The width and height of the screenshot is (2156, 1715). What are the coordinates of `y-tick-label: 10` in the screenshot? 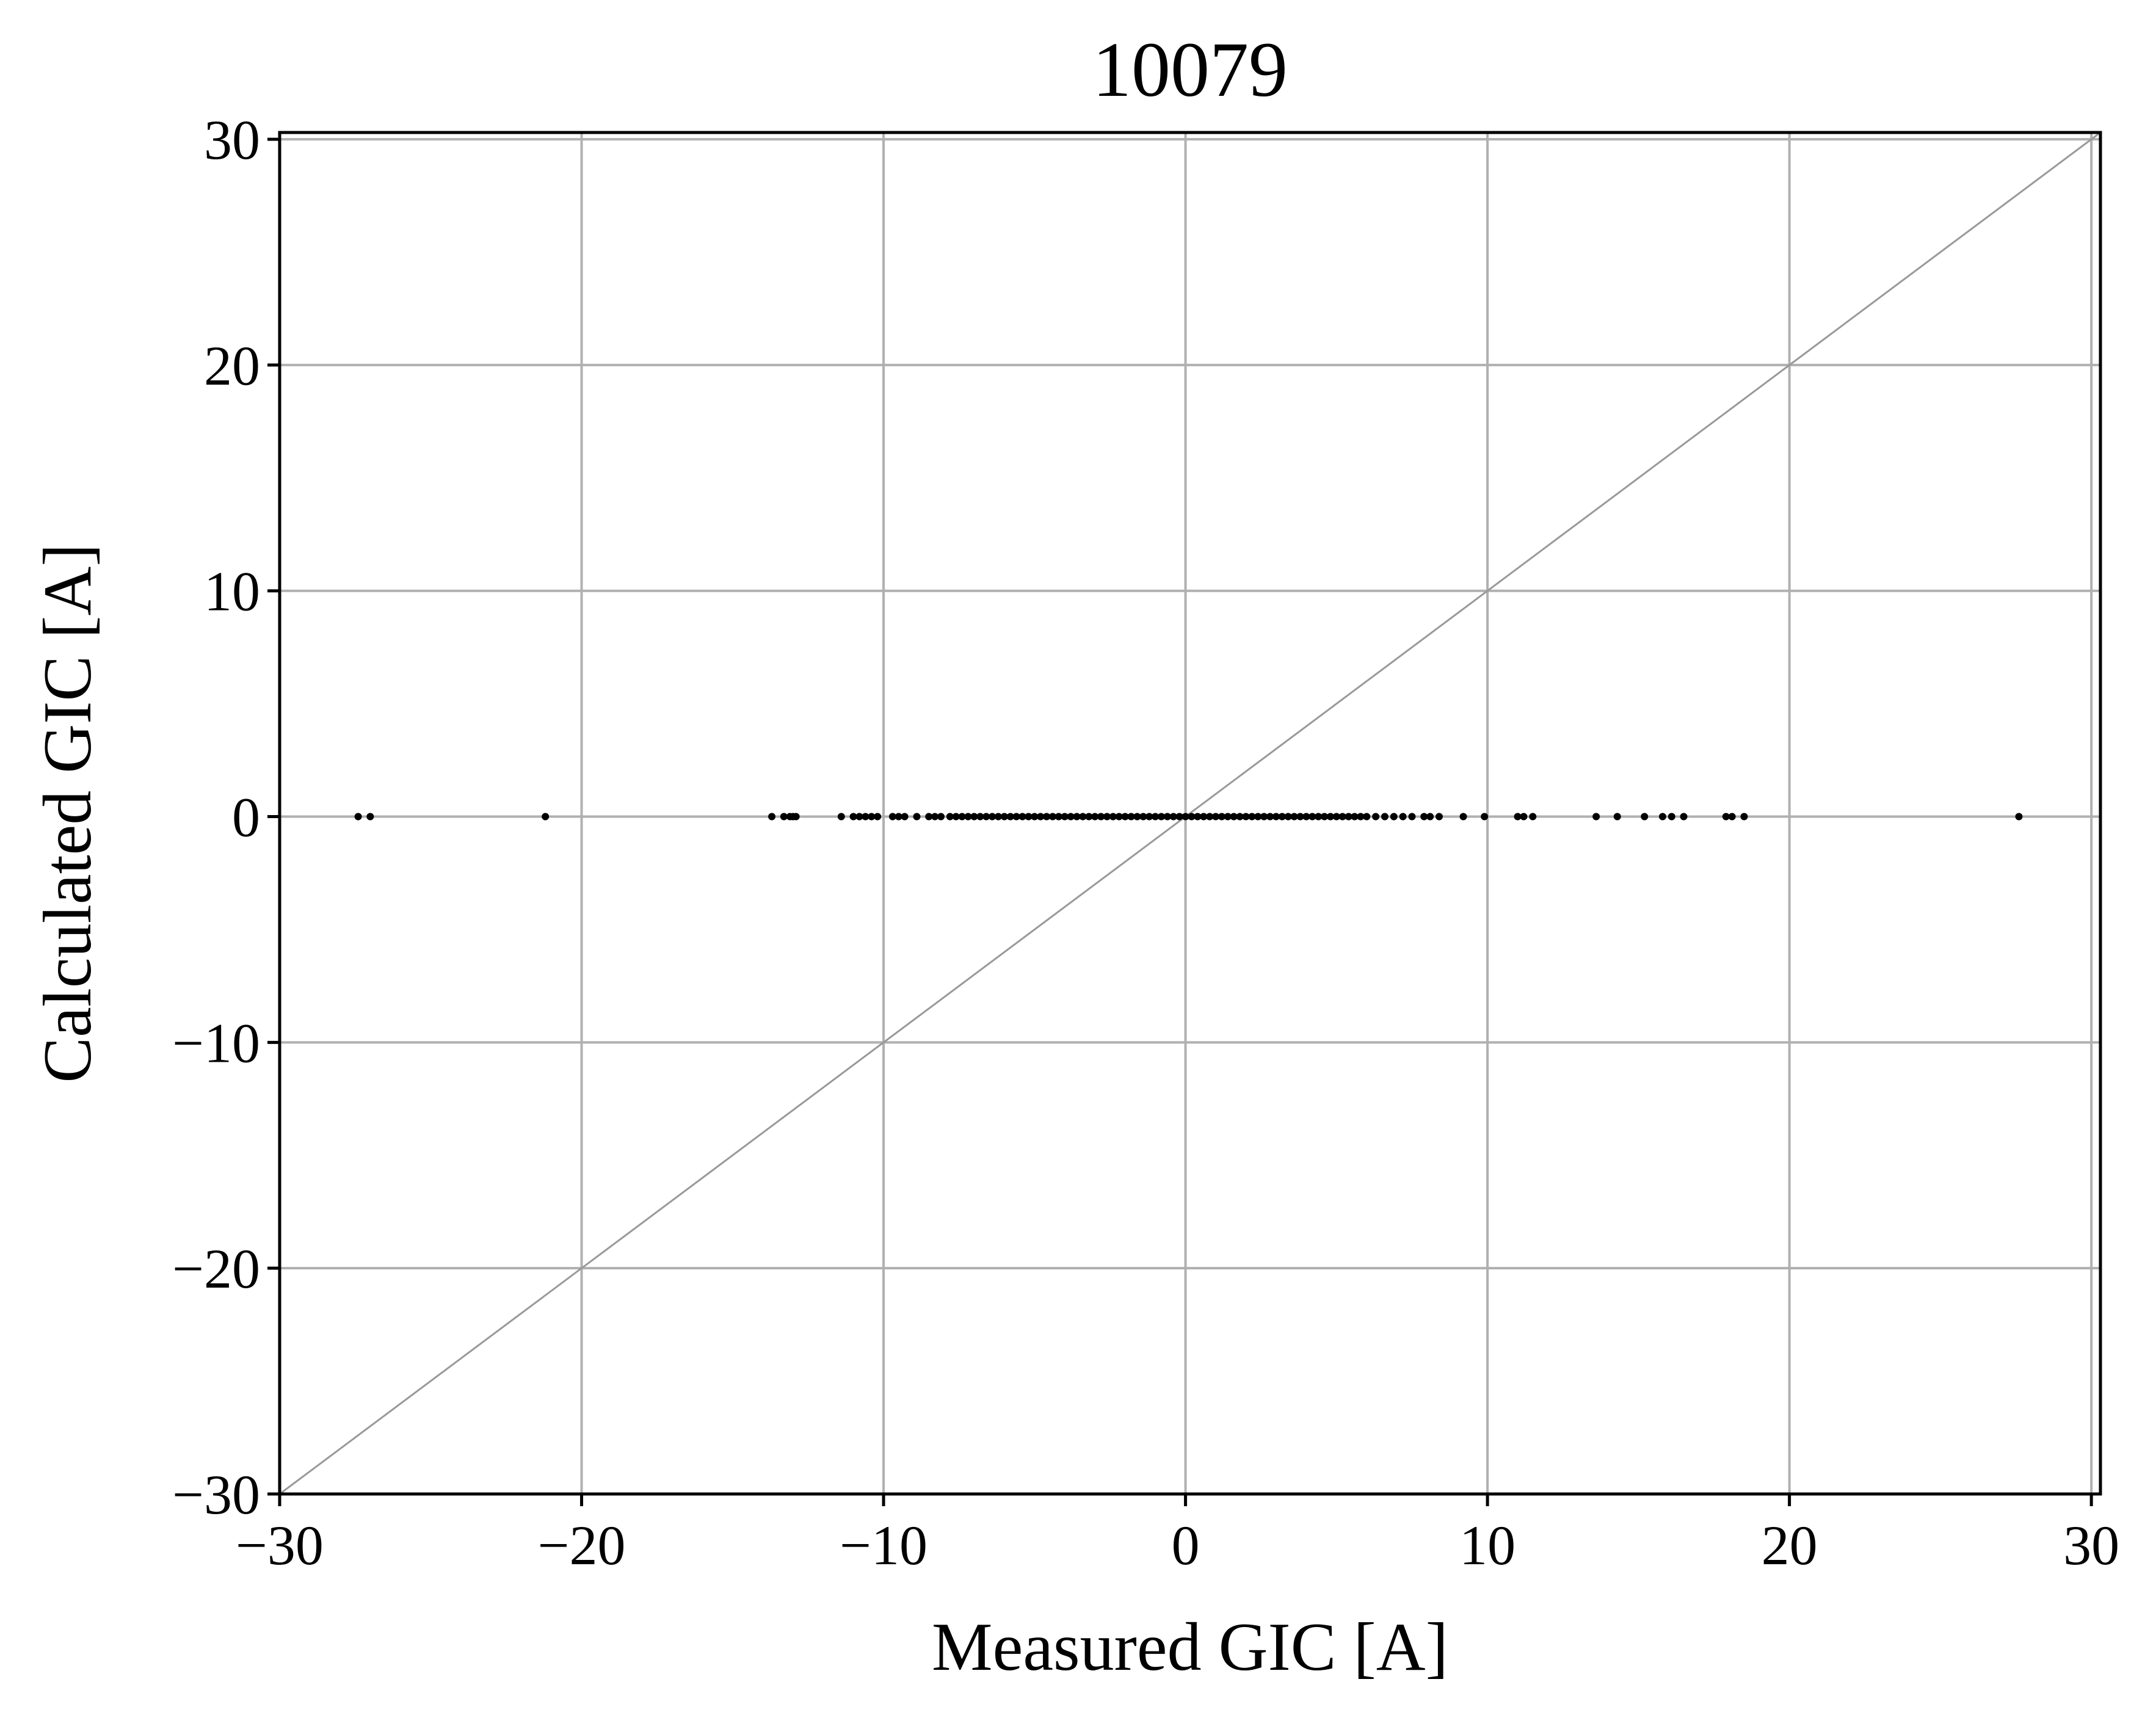 It's located at (232, 591).